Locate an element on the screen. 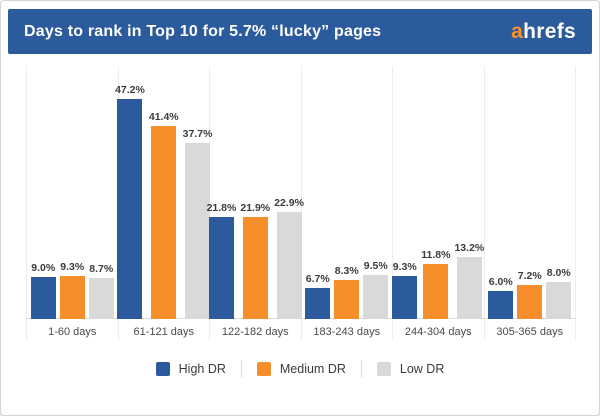  bar-group: 6.0% 7.2% 8.0% is located at coordinates (530, 293).